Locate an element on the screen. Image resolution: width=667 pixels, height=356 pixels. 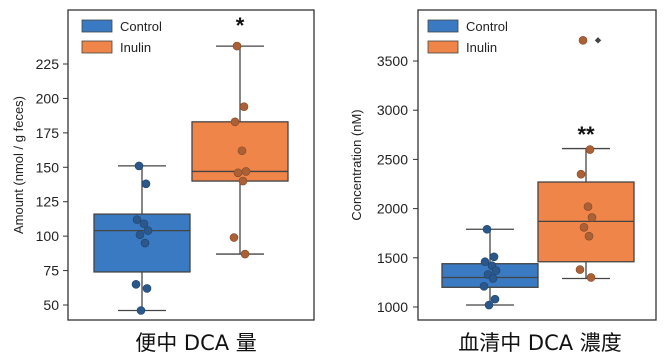
inulin-significance-mark: ** is located at coordinates (586, 134).